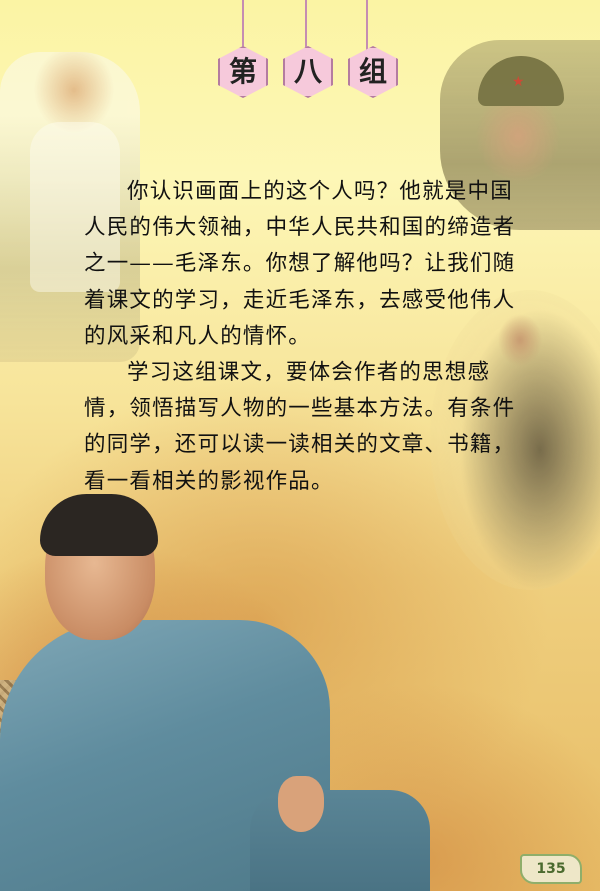 The height and width of the screenshot is (891, 600). I want to click on portrait-standing-photo, so click(70, 207).